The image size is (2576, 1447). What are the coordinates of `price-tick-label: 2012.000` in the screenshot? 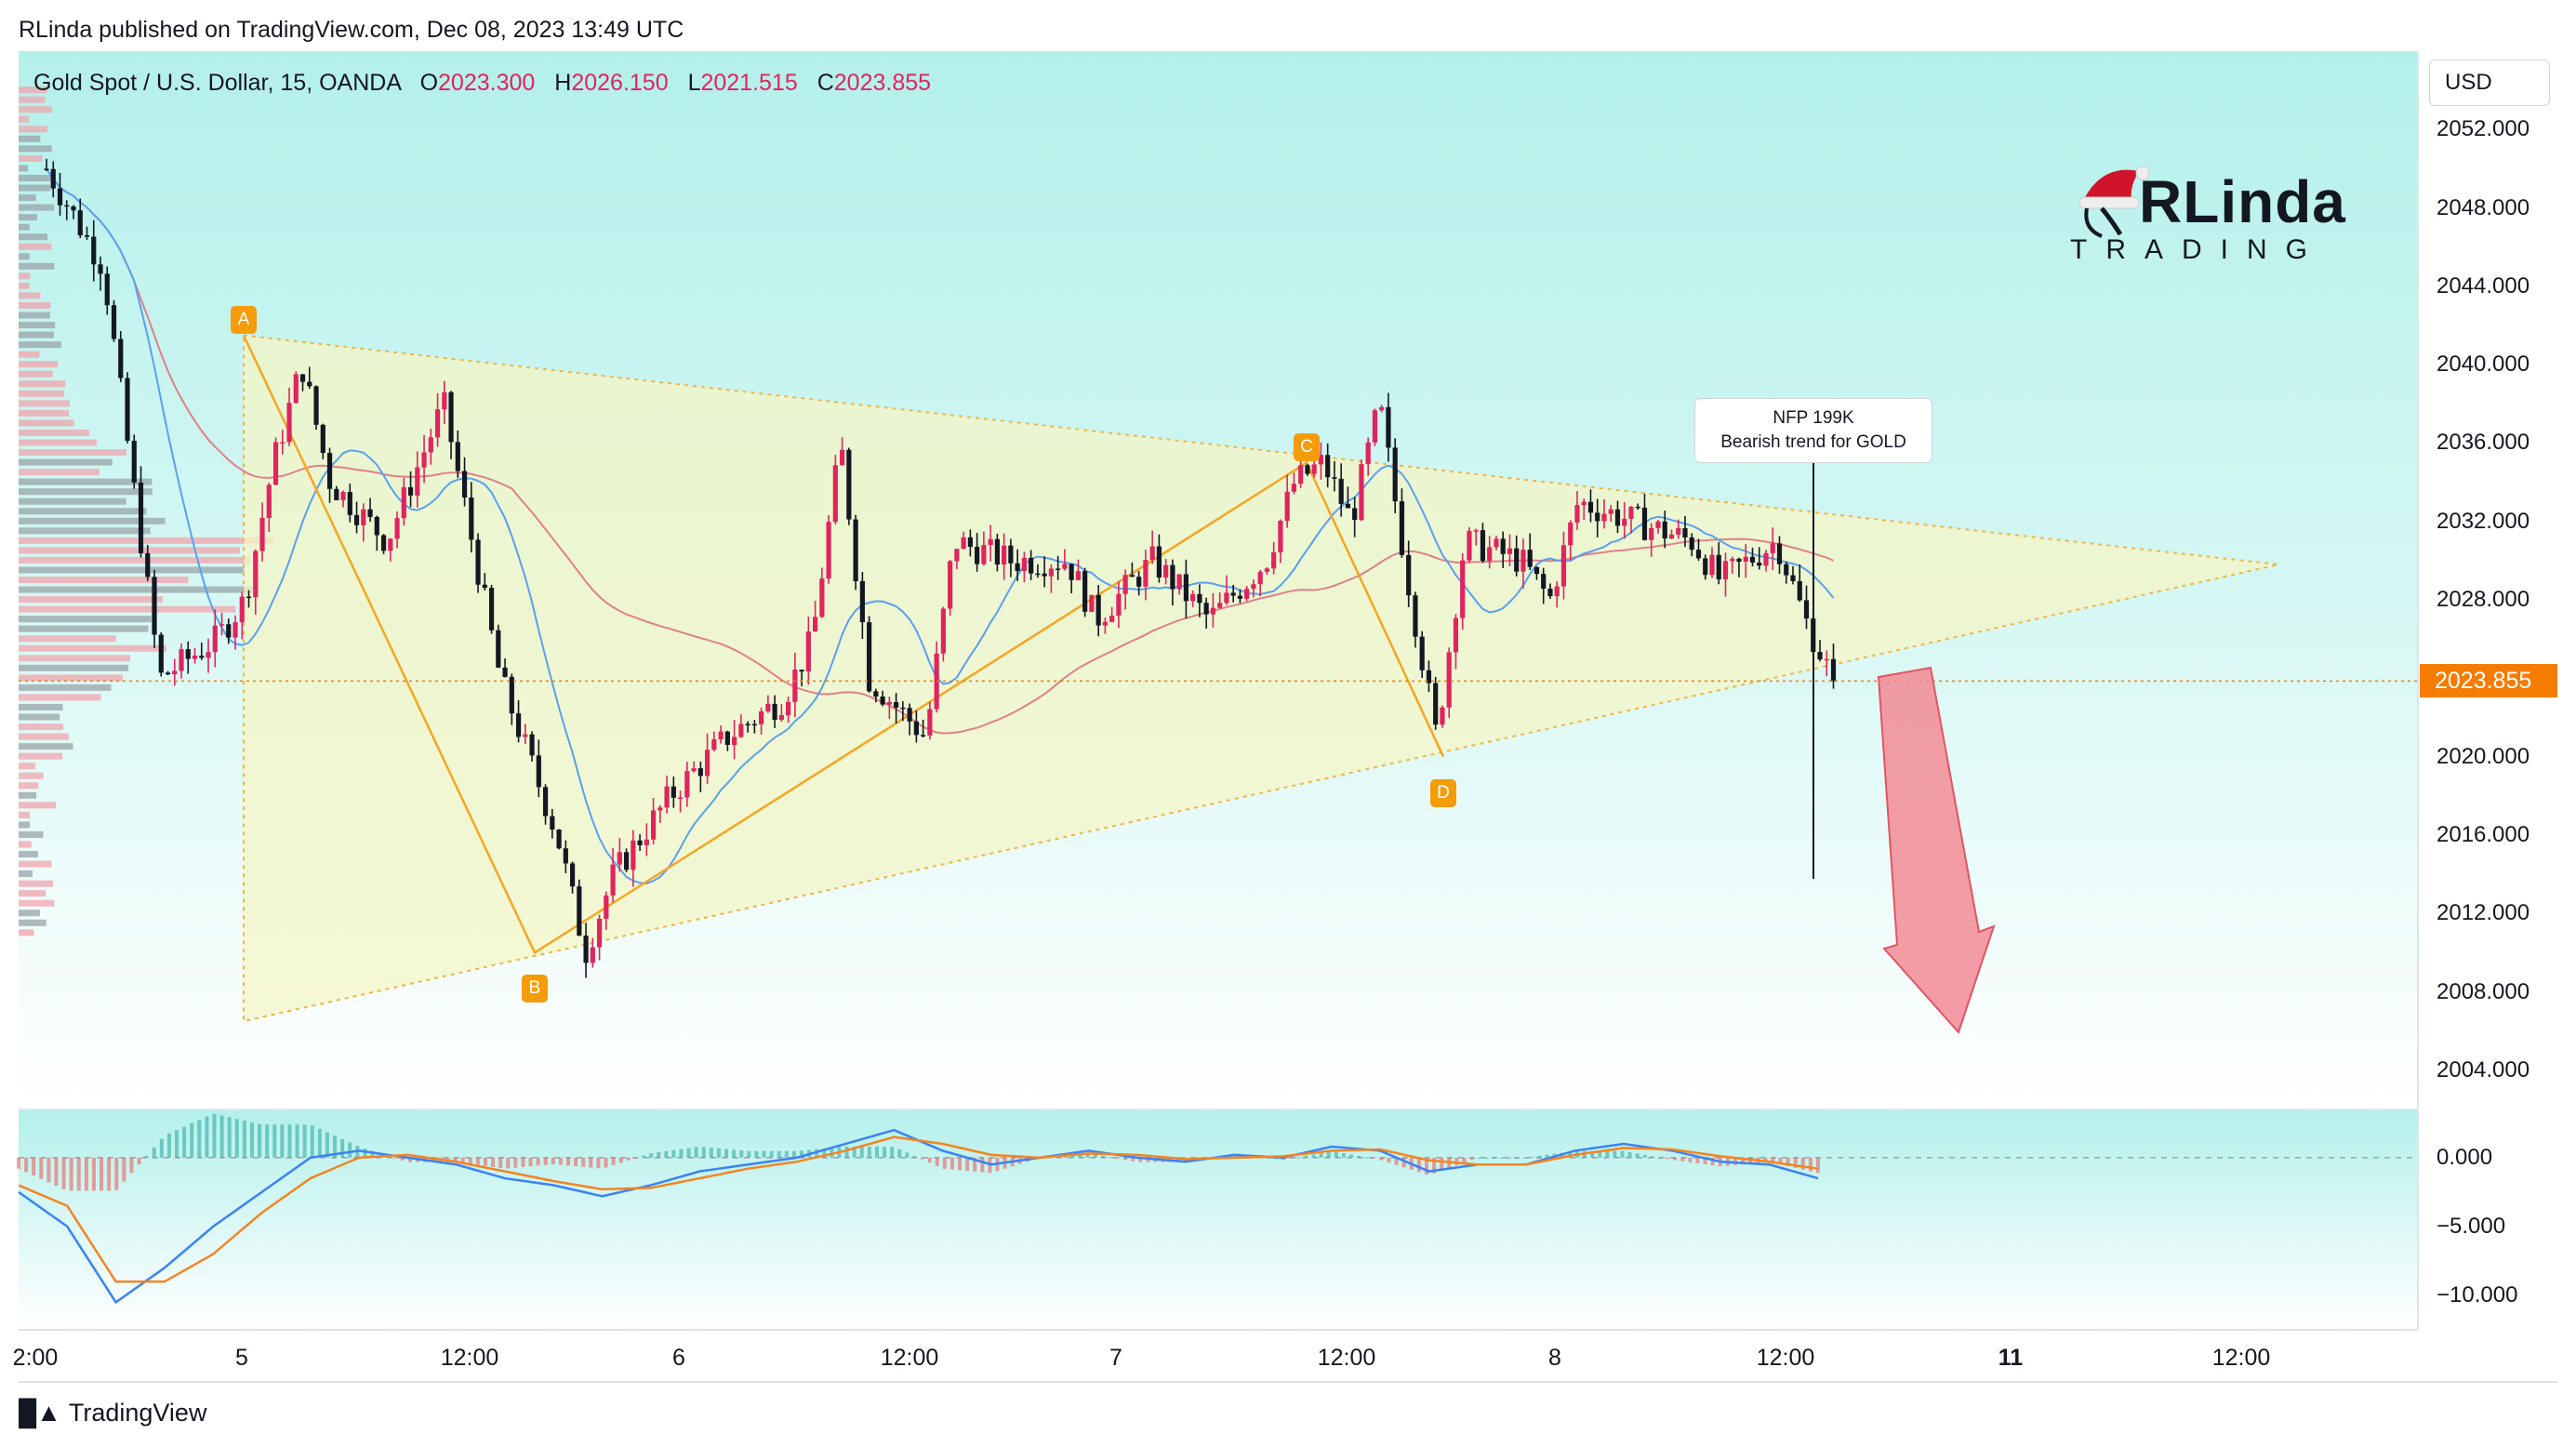 It's located at (2483, 913).